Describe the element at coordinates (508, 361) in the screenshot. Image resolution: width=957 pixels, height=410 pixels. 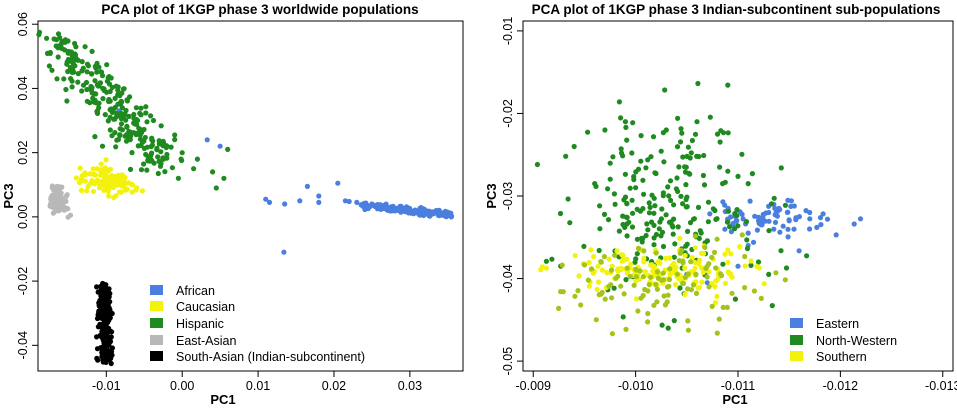
I see `y-tick-label: -0.05` at that location.